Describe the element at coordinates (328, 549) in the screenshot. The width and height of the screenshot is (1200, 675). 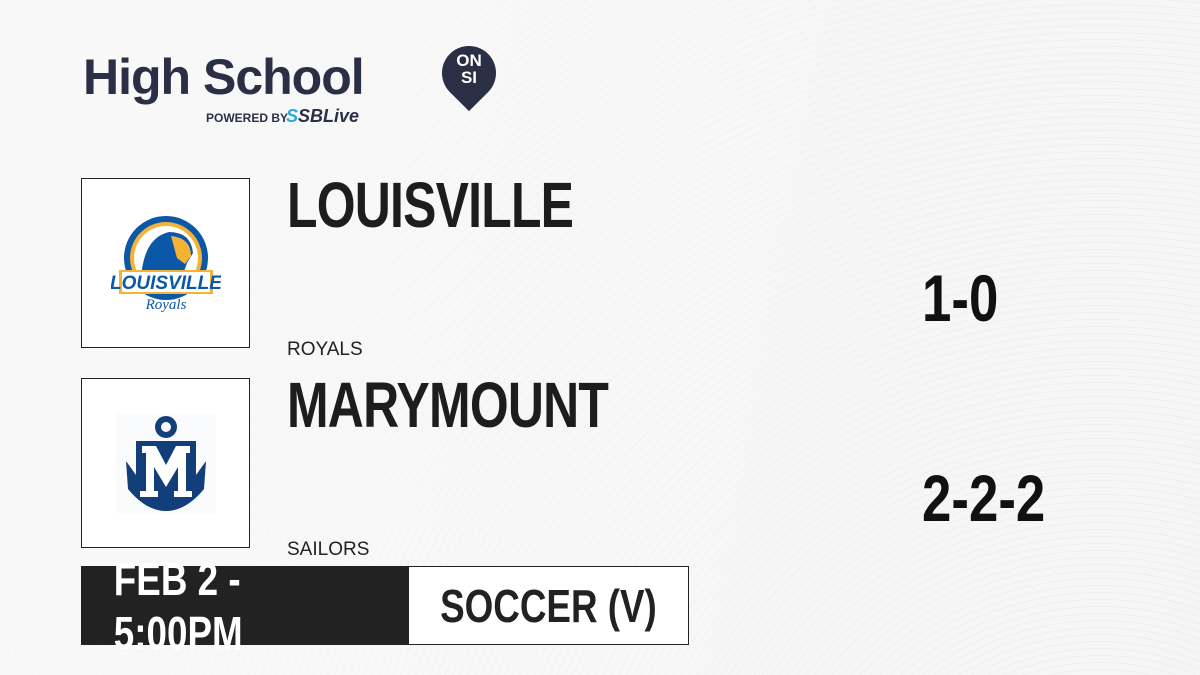
I see `team-mascot-away: SAILORS` at that location.